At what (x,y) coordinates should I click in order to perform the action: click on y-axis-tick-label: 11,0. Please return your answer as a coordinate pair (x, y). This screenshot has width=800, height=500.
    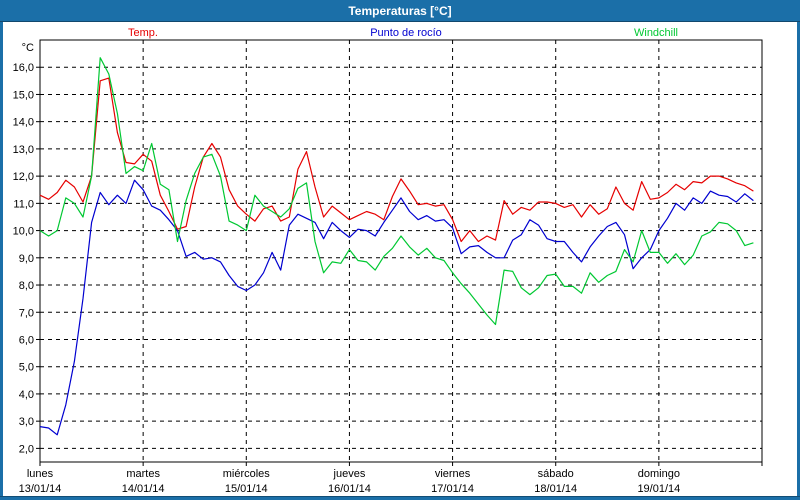
    Looking at the image, I should click on (23, 204).